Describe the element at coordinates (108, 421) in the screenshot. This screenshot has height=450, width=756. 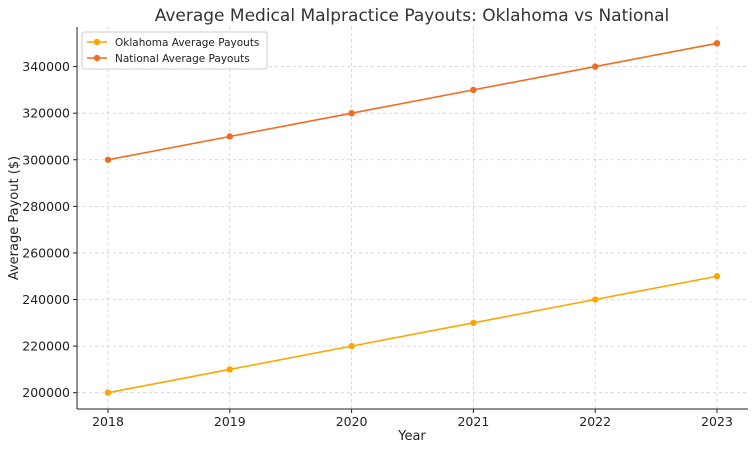
I see `x-tick-label: 2018` at that location.